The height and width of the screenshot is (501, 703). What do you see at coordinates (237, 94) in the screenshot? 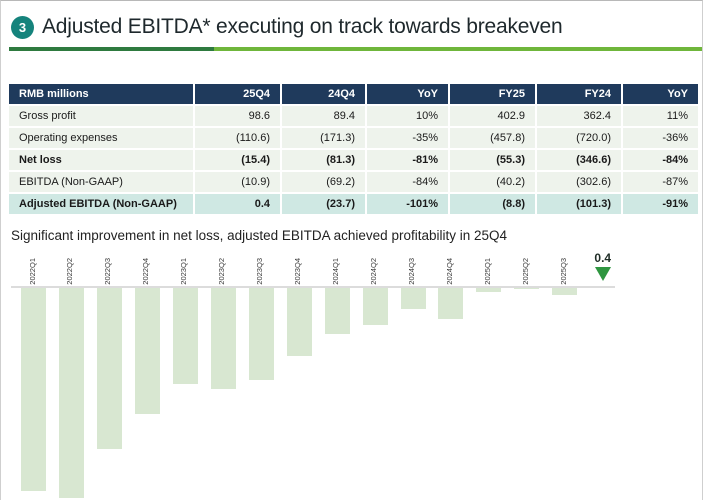
I see `column-header: 25Q4` at bounding box center [237, 94].